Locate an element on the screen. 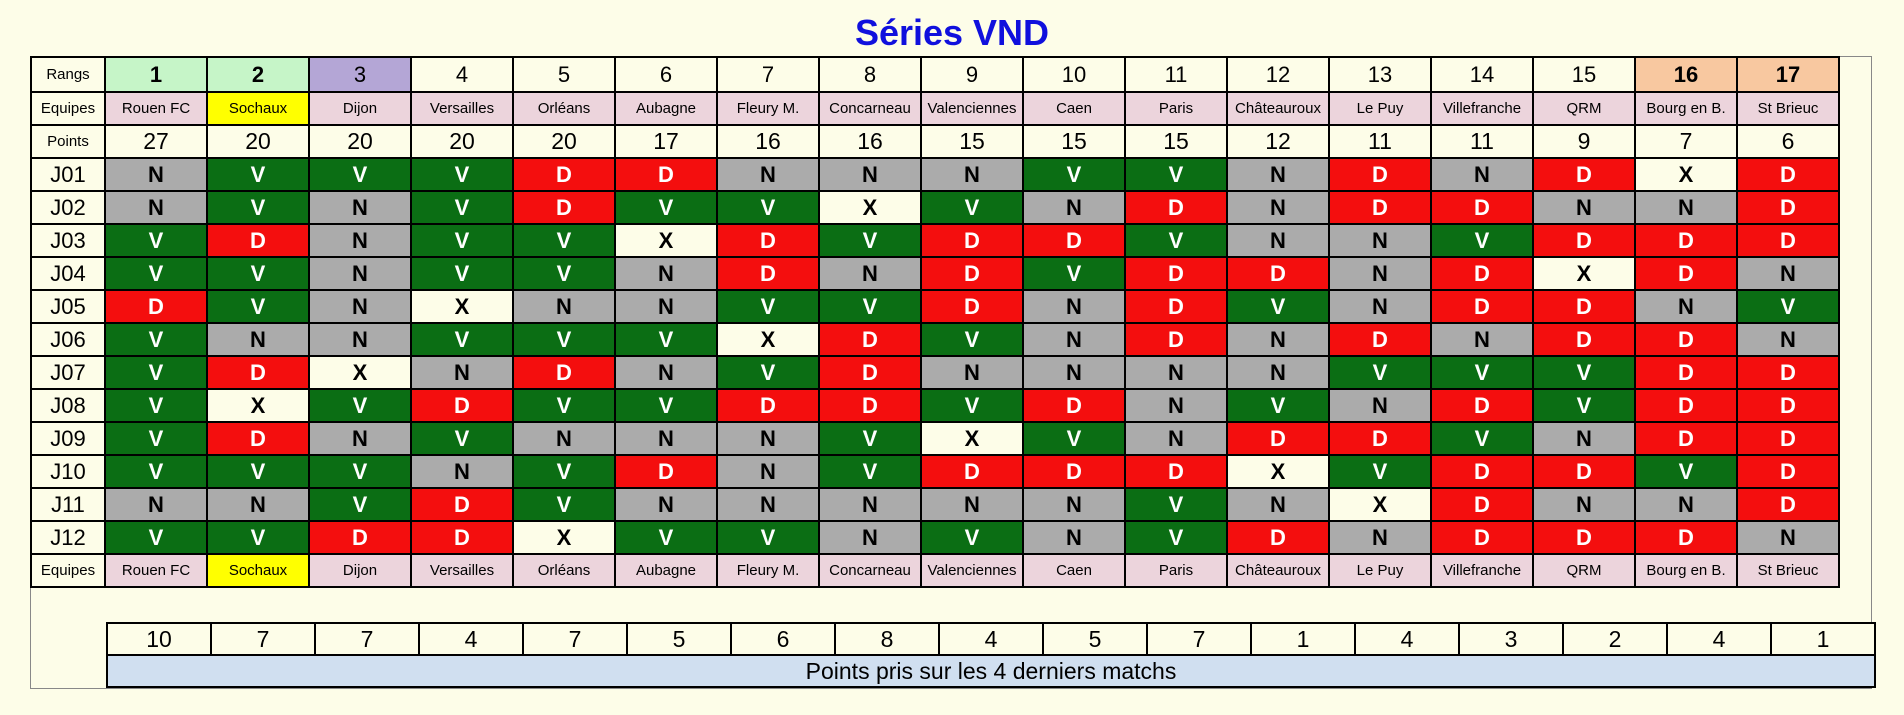  last4-cell: 4 is located at coordinates (1719, 639).